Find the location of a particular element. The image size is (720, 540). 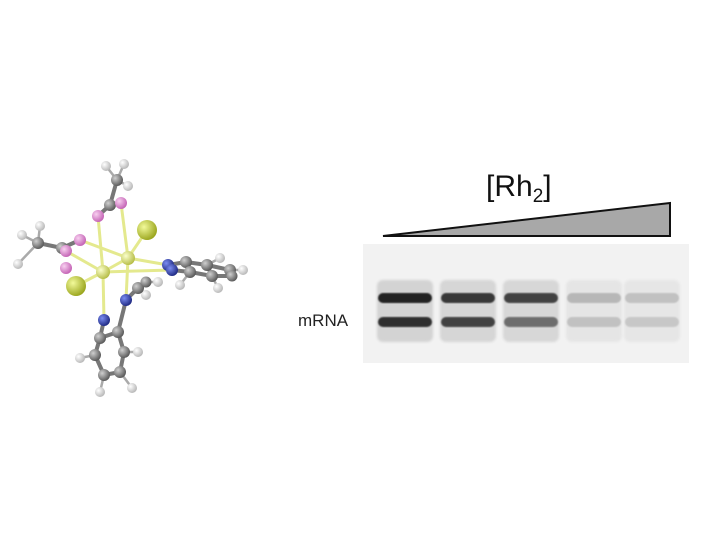

rhodium-atoms is located at coordinates (115, 265).